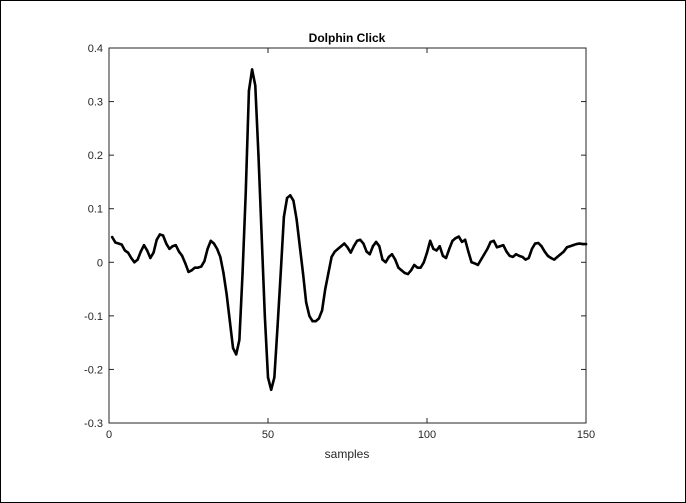 The image size is (686, 503). I want to click on y-tick-label: -0.1, so click(93, 317).